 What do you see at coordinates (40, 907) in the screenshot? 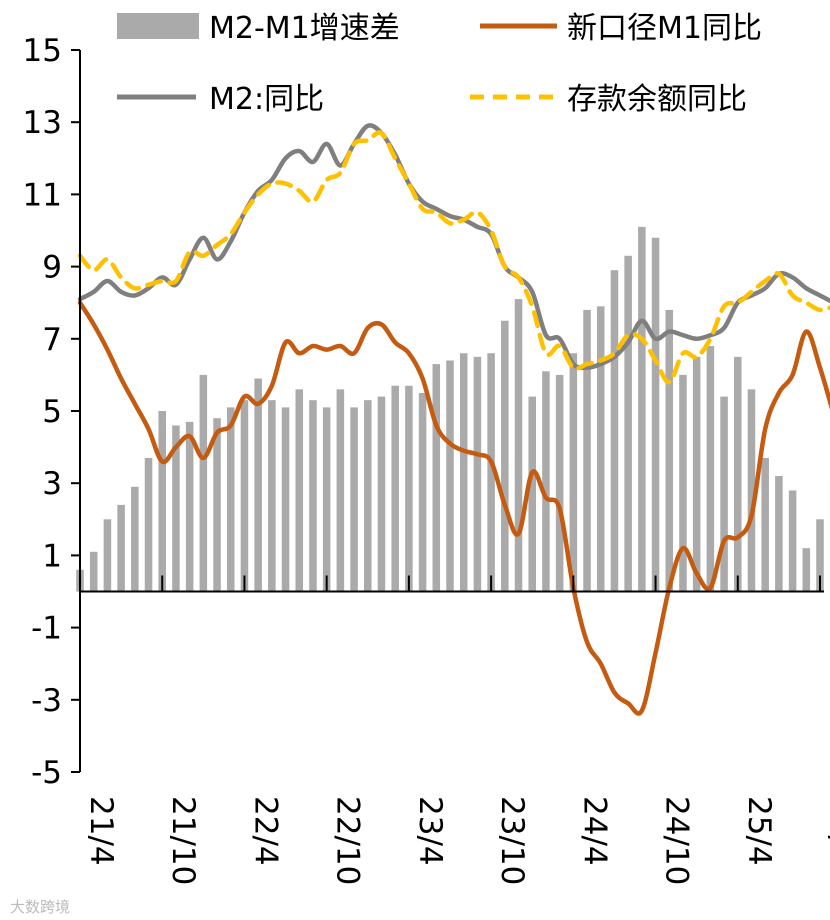
I see `watermark: 大数跨境` at bounding box center [40, 907].